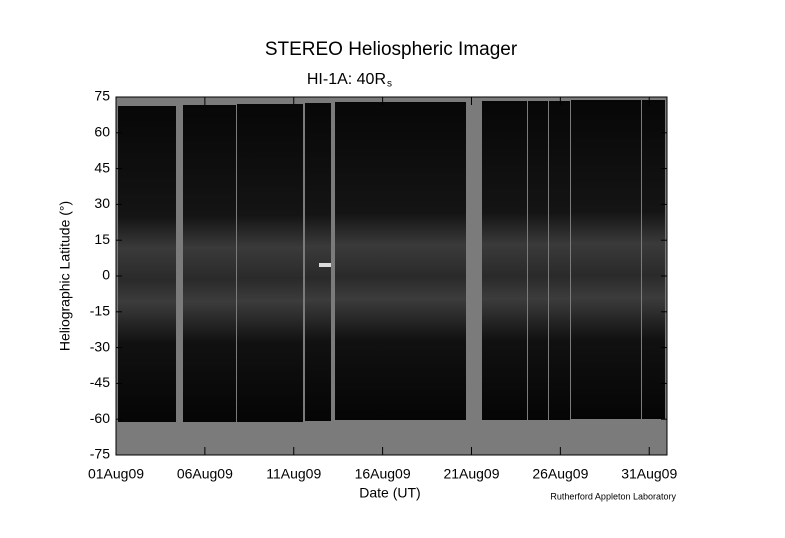  Describe the element at coordinates (389, 493) in the screenshot. I see `x-axis-label: Date (UT)` at that location.